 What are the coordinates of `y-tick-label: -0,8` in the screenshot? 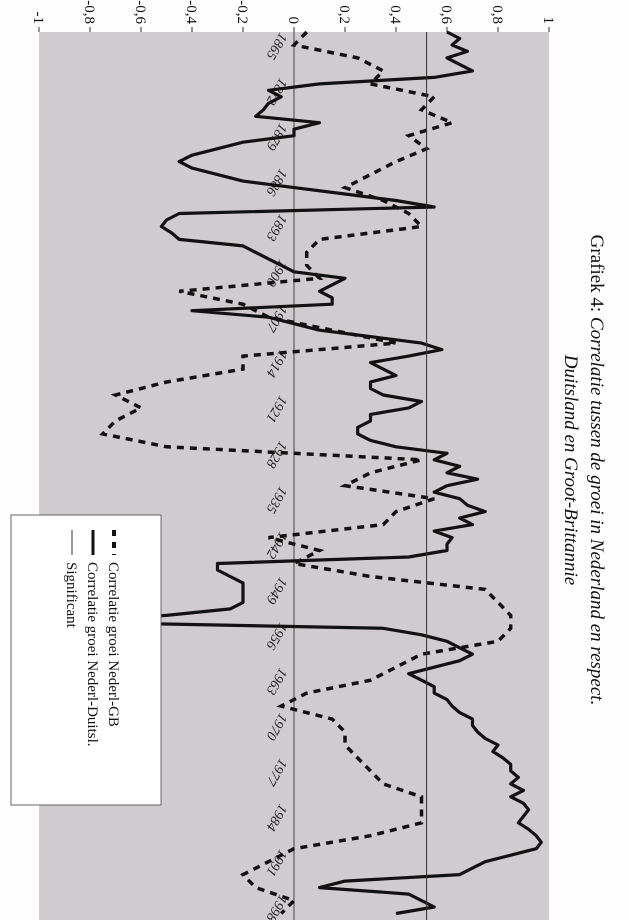 It's located at (89, 12).